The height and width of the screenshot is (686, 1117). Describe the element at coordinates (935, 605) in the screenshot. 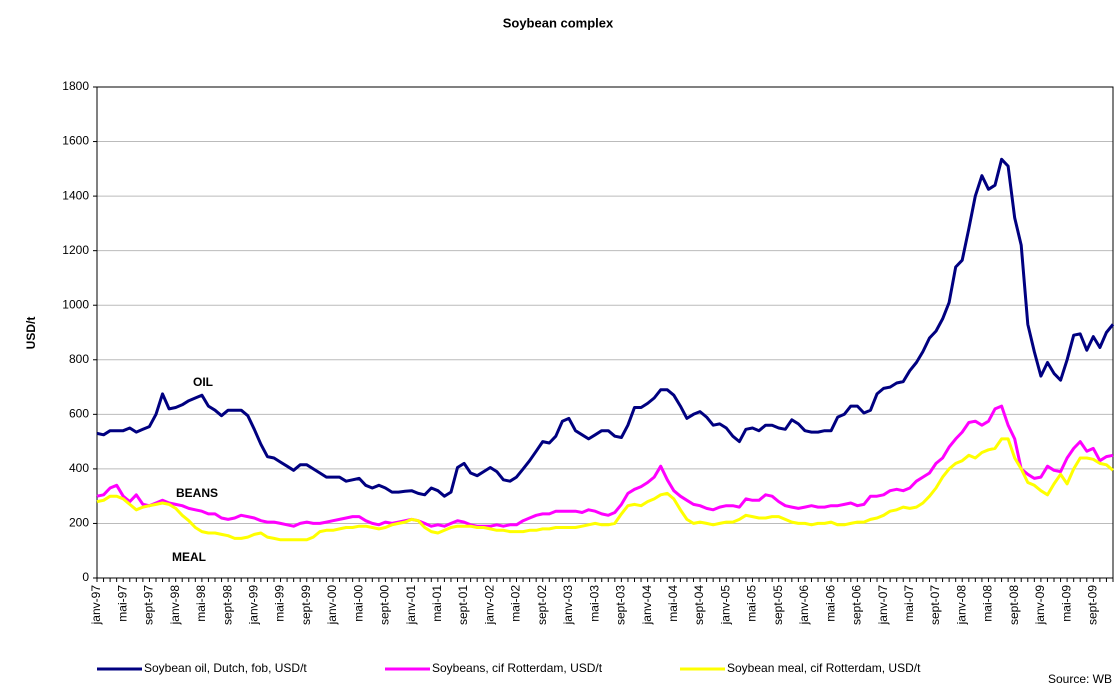

I see `x-tick-label: sept-07` at that location.